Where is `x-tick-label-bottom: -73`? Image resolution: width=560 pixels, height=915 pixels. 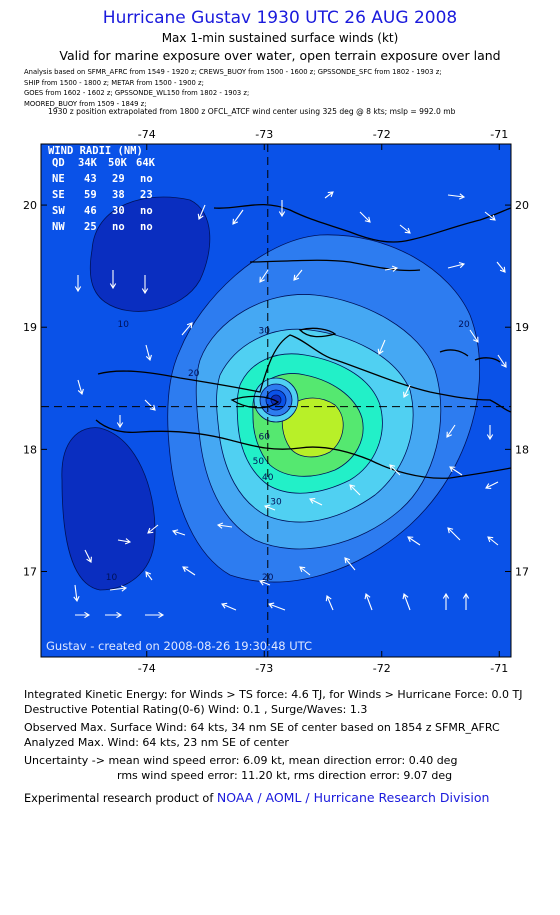
x-tick-label-bottom: -73 is located at coordinates (264, 668).